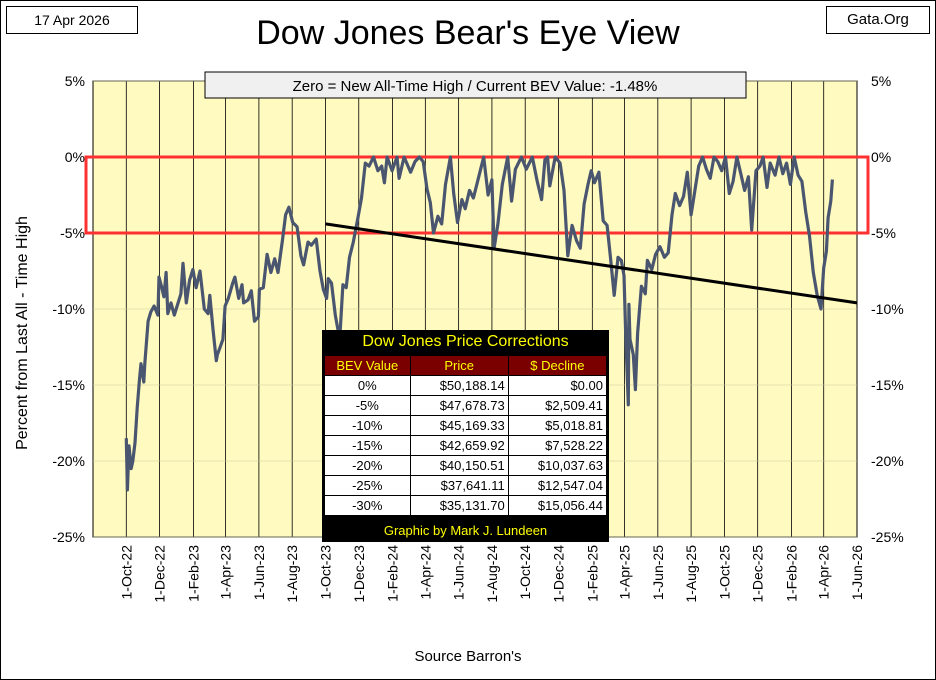 This screenshot has height=680, width=936. Describe the element at coordinates (792, 573) in the screenshot. I see `x-tick-label: 1-Feb-26` at that location.